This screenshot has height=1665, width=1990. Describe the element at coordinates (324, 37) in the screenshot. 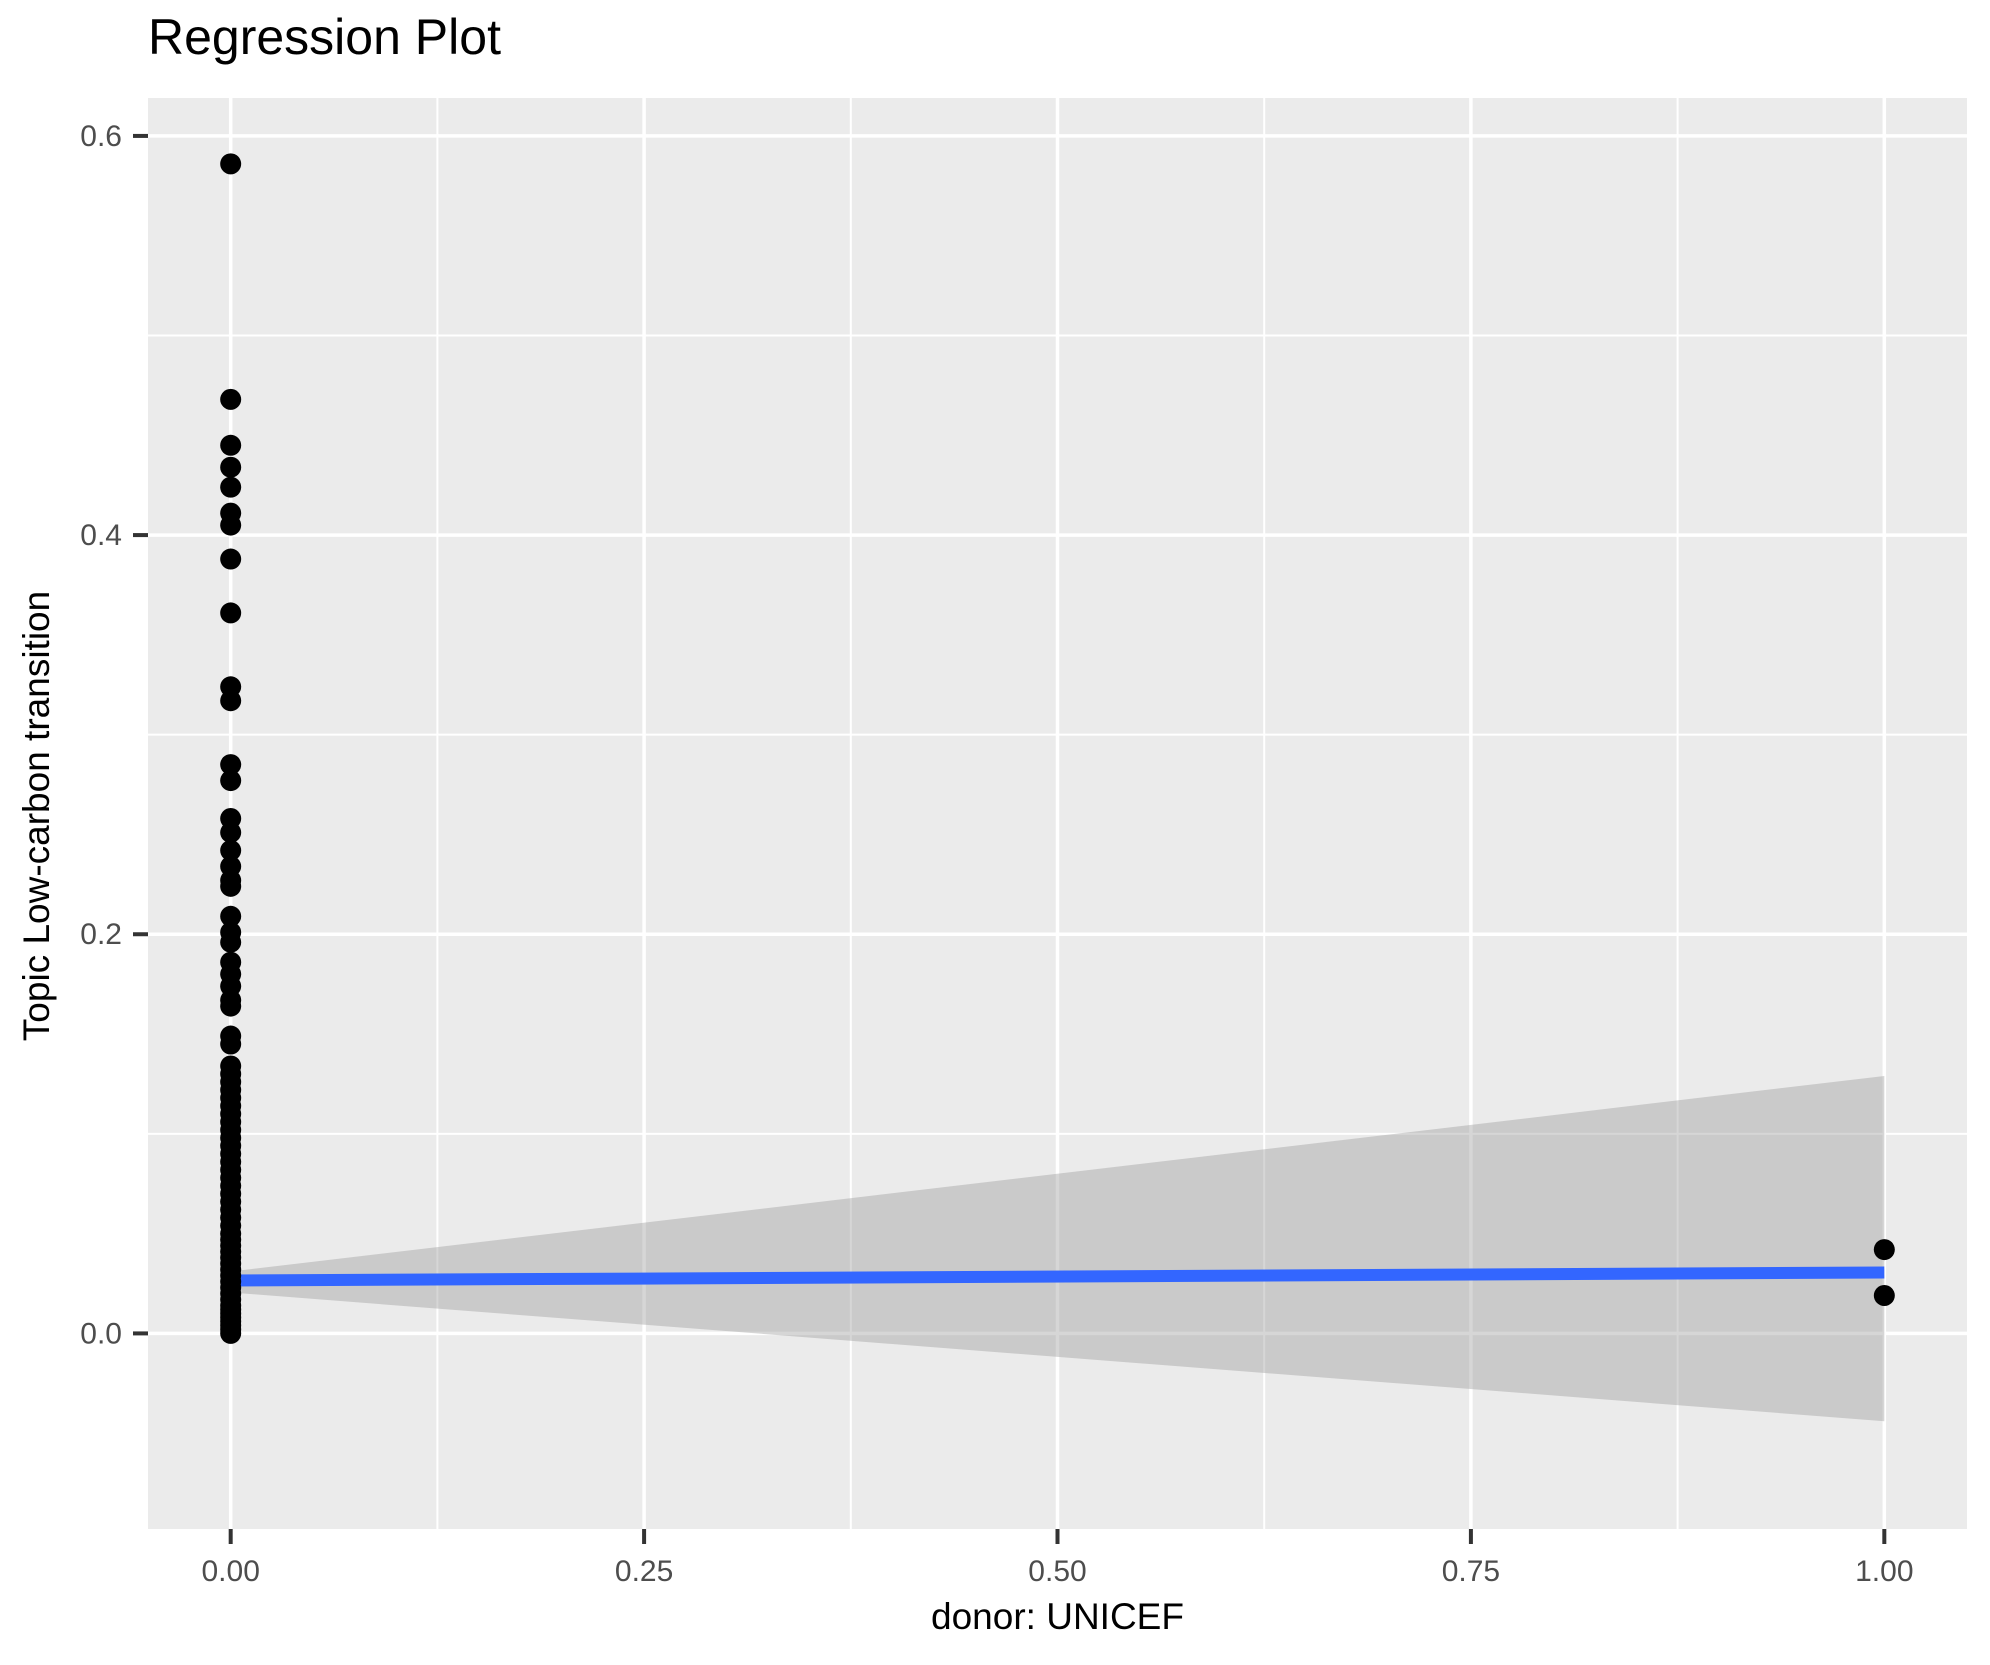

I see `chart-title: Regression Plot` at that location.